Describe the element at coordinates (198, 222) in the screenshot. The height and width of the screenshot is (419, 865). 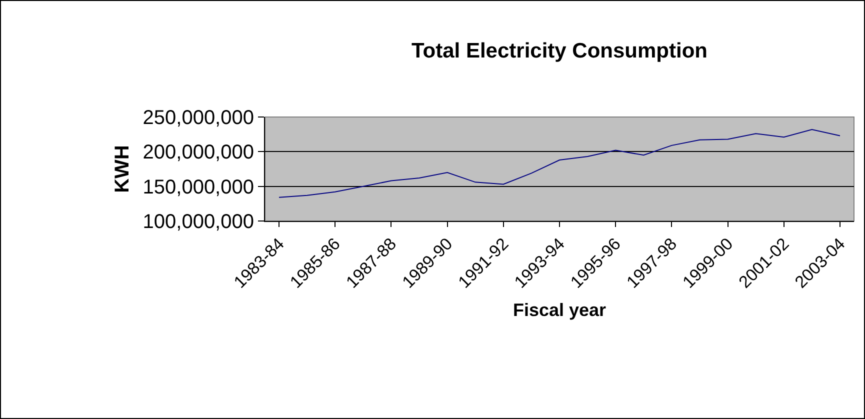
I see `y-tick-label: 100,000,000` at that location.